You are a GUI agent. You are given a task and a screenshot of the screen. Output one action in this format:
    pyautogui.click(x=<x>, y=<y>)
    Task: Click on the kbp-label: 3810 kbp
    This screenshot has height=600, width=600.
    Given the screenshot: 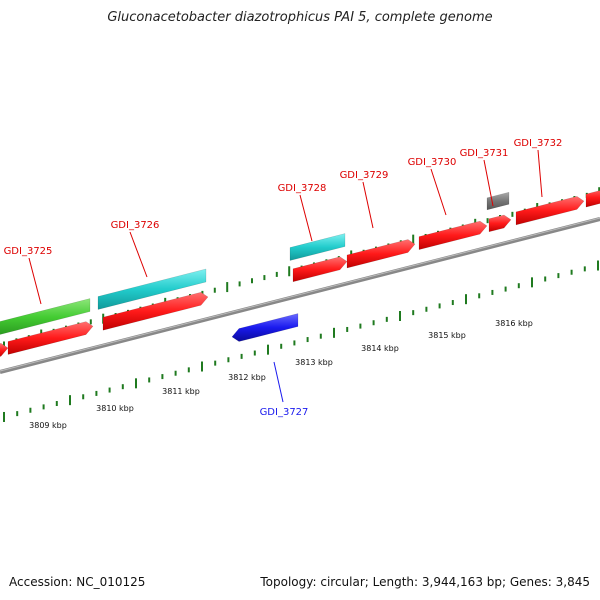 What is the action you would take?
    pyautogui.click(x=115, y=408)
    